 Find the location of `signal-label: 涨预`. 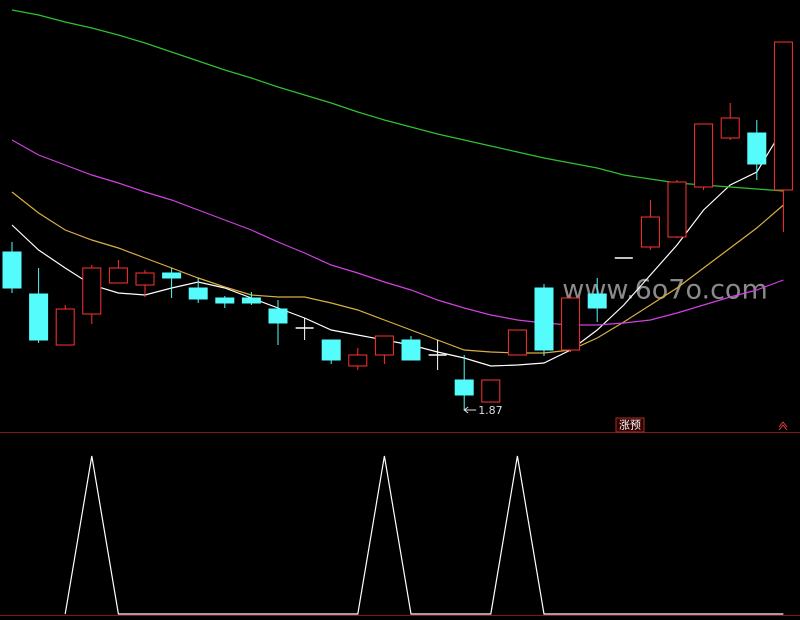

signal-label: 涨预 is located at coordinates (630, 425).